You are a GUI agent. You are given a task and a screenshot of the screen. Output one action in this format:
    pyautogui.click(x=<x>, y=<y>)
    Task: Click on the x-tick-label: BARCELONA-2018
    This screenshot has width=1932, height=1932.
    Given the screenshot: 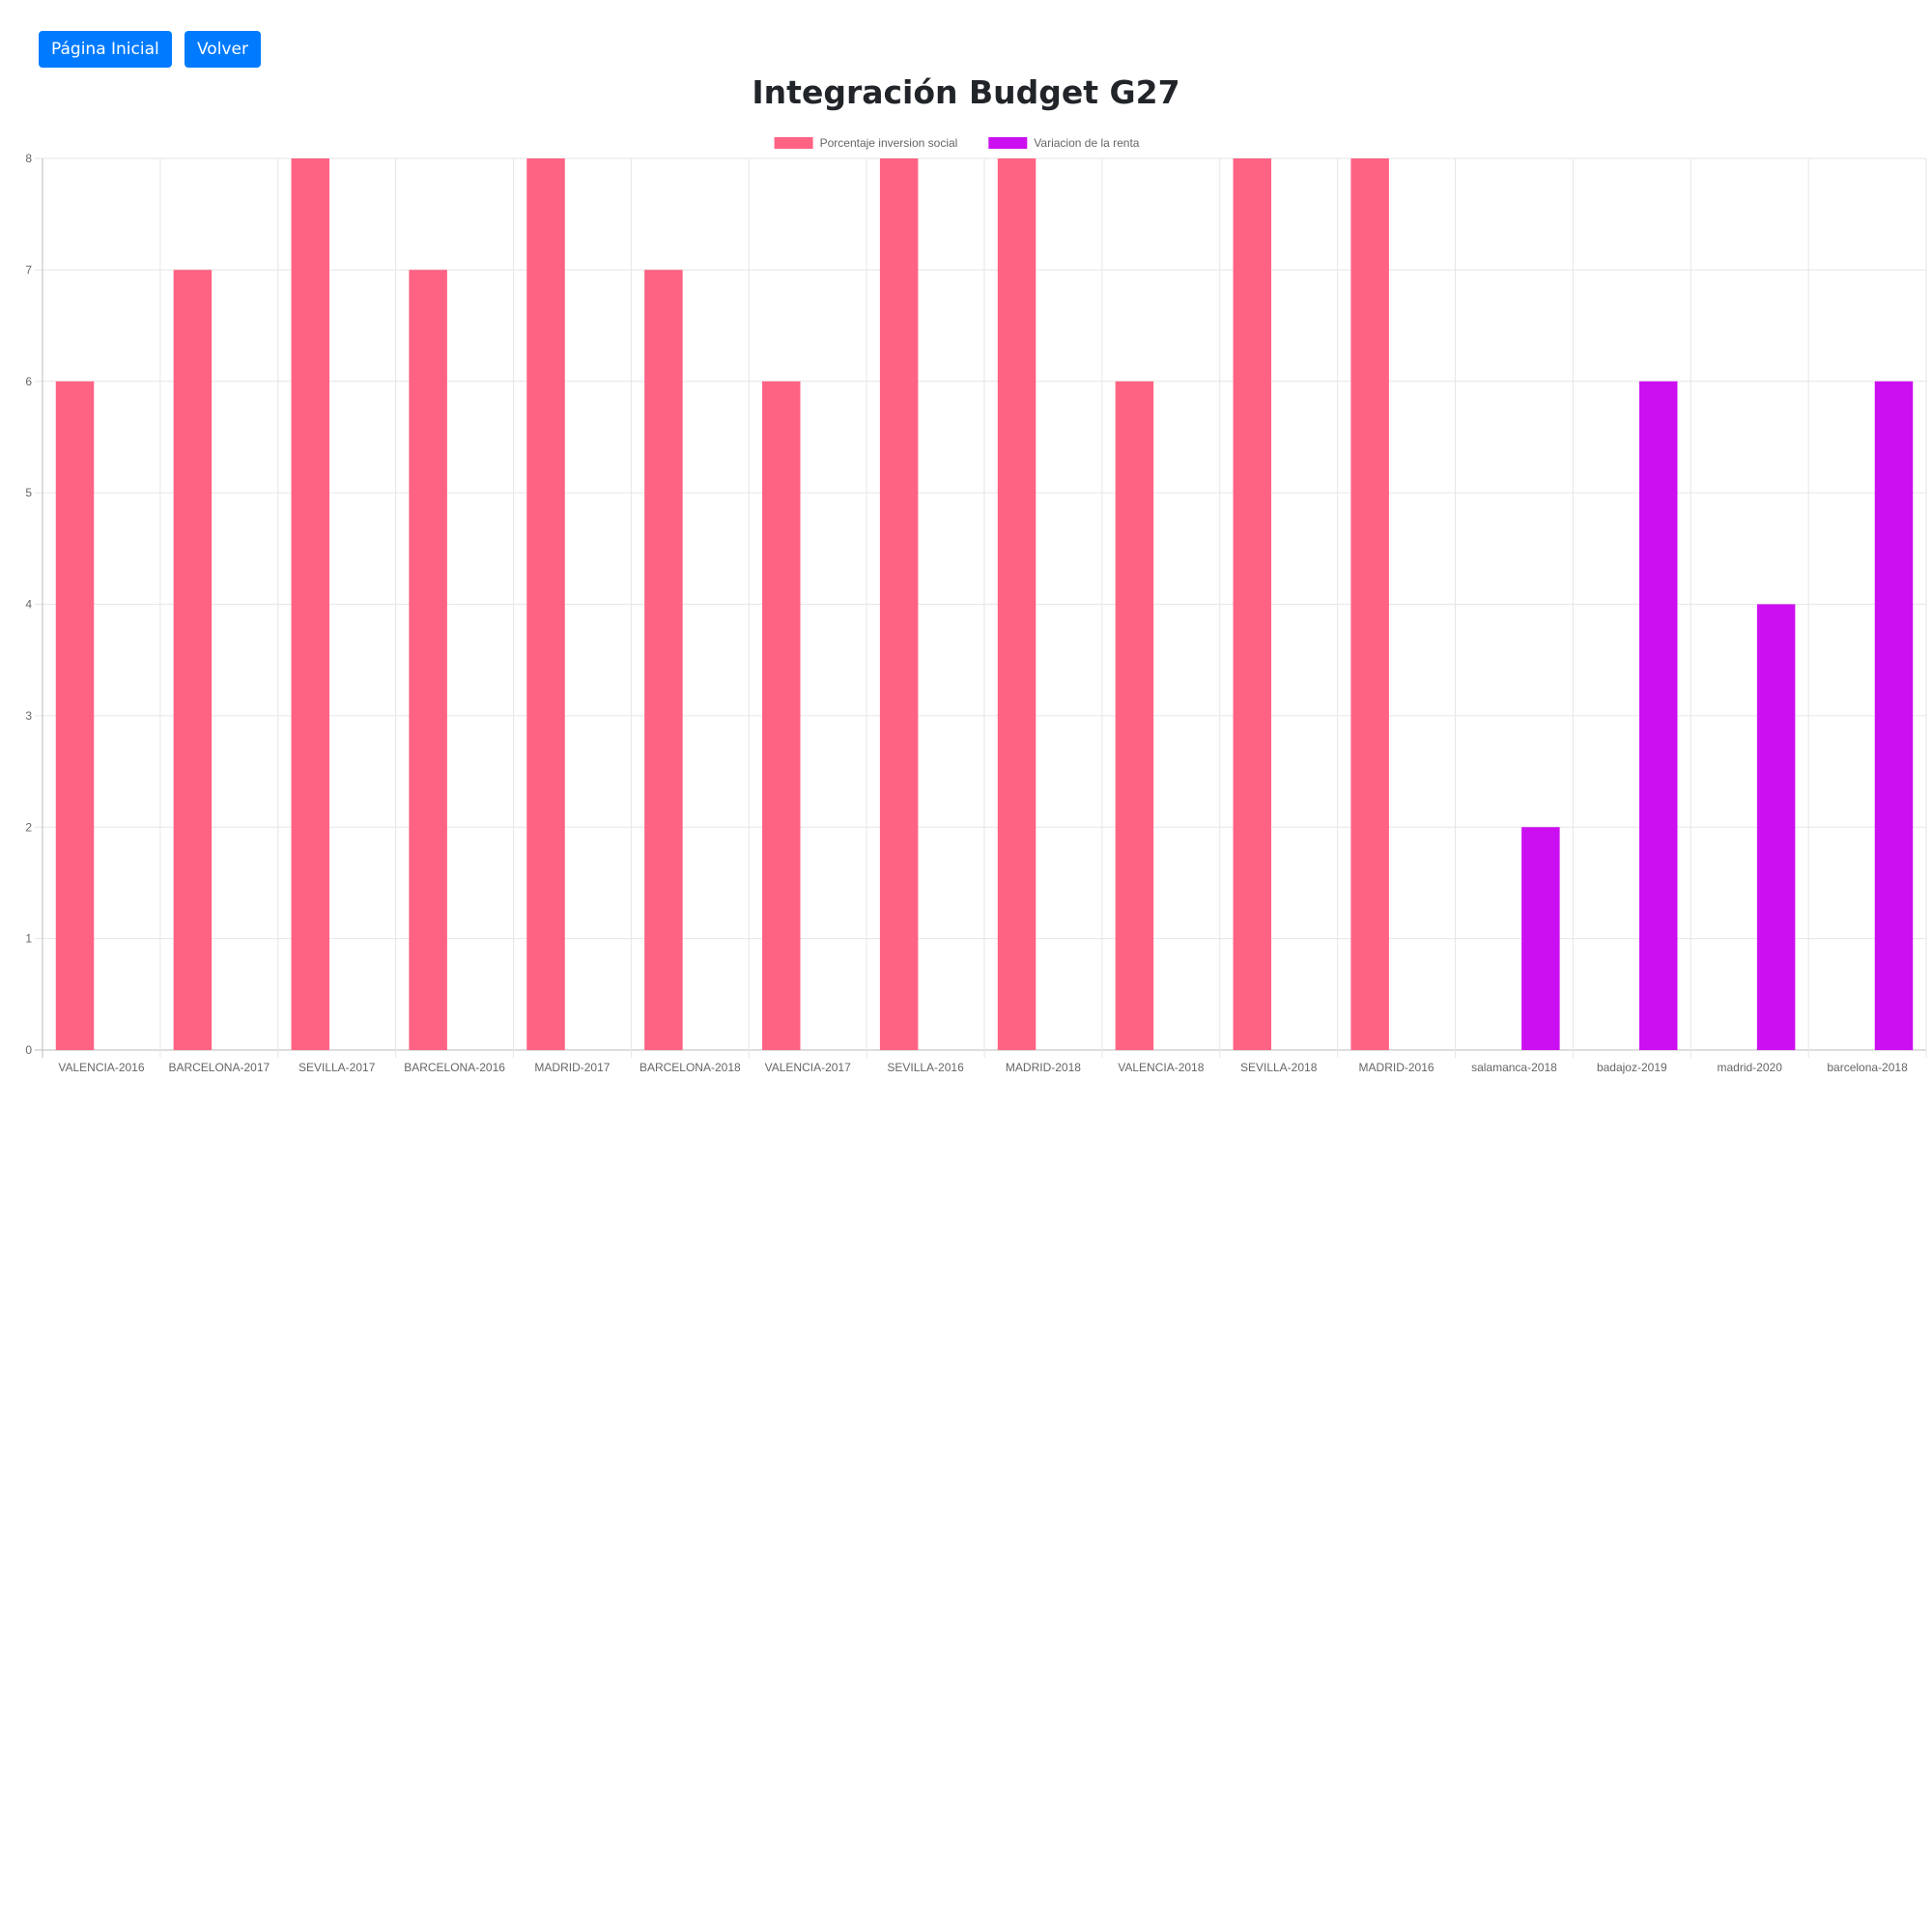 What is the action you would take?
    pyautogui.click(x=690, y=1067)
    